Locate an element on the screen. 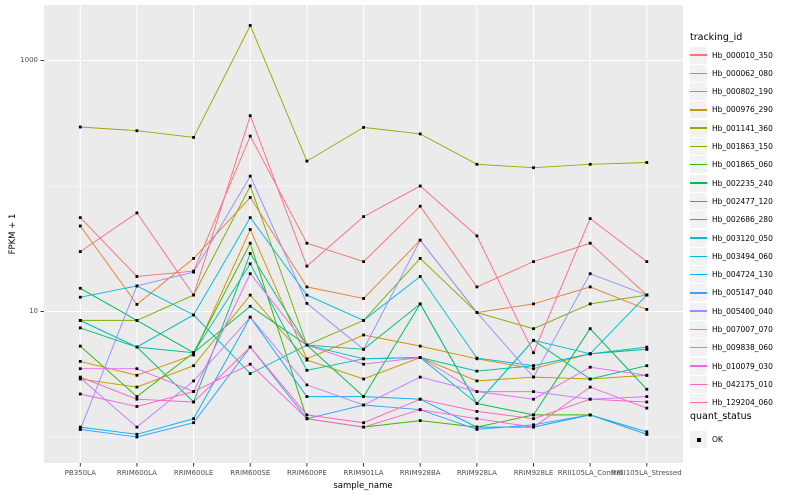 This screenshot has height=500, width=800. legend-title-quant-status: quant_status is located at coordinates (721, 416).